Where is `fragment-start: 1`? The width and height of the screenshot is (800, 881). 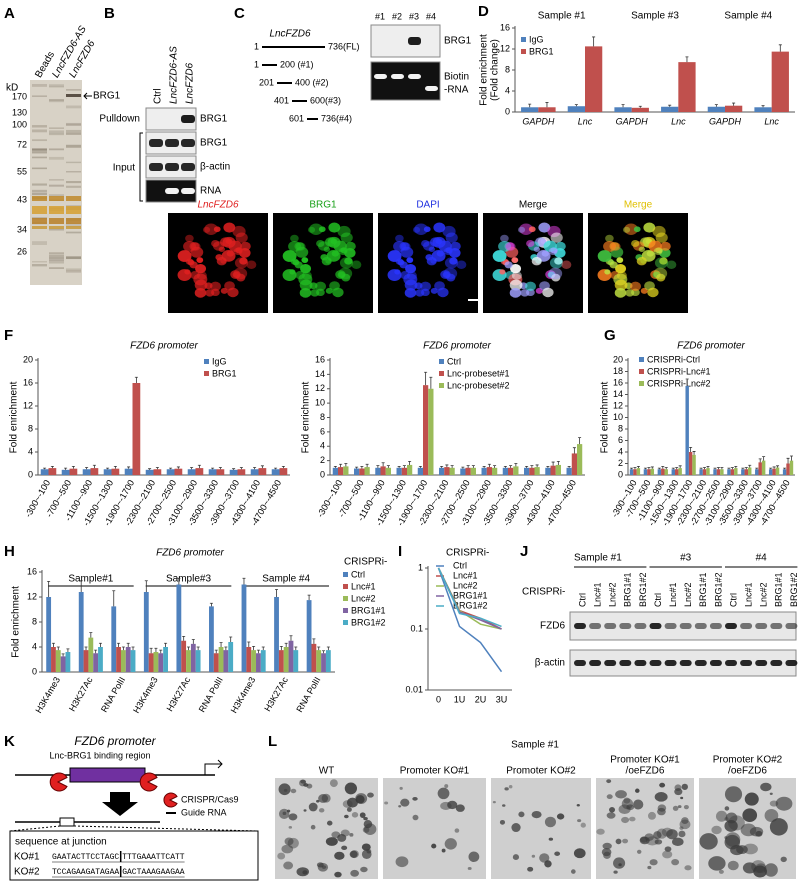 fragment-start: 1 is located at coordinates (256, 46).